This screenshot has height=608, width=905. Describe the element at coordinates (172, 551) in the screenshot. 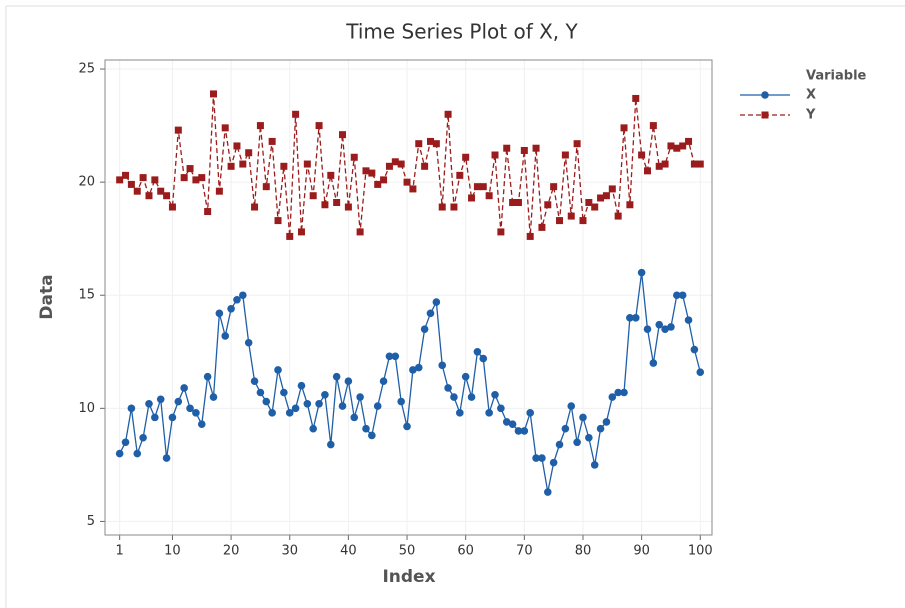

I see `x-tick-label: 10` at that location.